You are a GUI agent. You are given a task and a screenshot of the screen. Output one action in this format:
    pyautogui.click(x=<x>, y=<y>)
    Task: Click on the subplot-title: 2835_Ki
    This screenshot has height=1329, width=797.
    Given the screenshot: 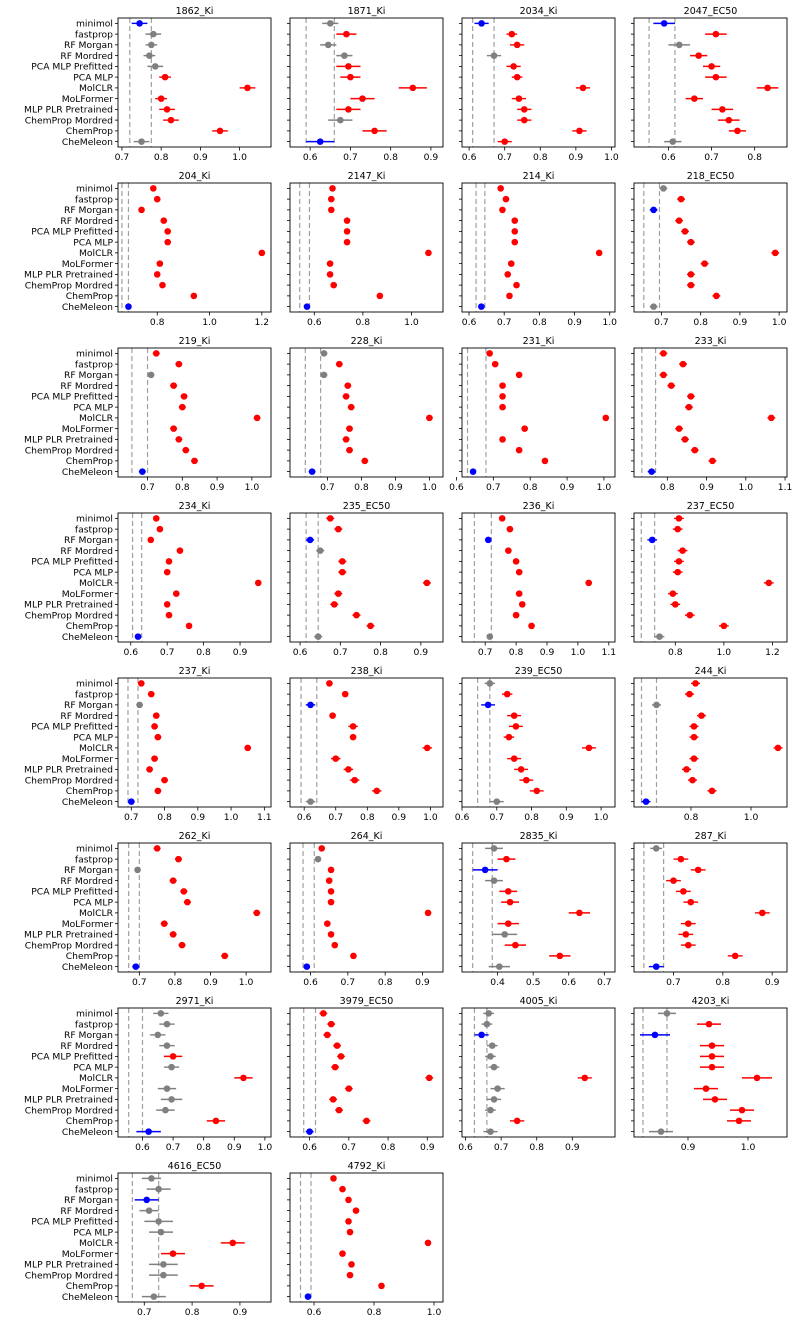 What is the action you would take?
    pyautogui.click(x=539, y=836)
    